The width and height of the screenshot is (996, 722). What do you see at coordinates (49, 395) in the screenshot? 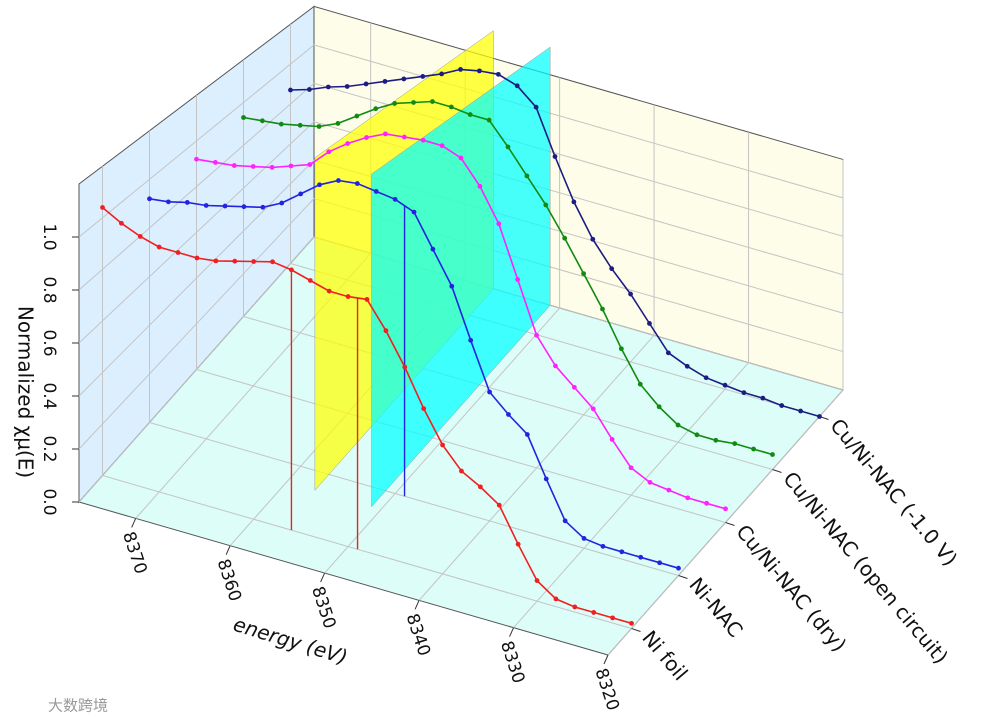
I see `y-tick-label: 0.4` at bounding box center [49, 395].